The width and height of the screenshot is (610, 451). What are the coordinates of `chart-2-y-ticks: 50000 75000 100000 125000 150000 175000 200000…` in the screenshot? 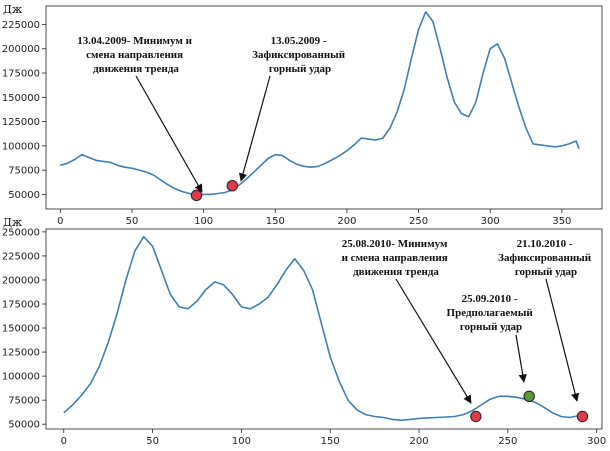 It's located at (24, 329).